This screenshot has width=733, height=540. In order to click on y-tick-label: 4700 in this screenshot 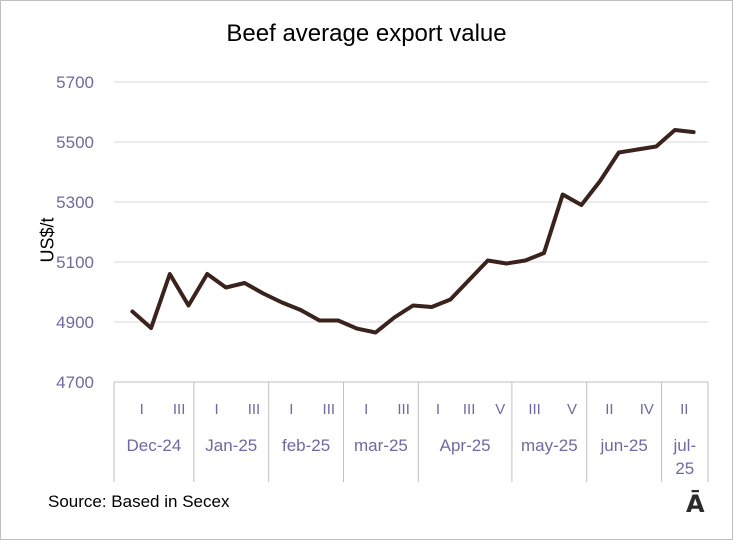, I will do `click(75, 382)`.